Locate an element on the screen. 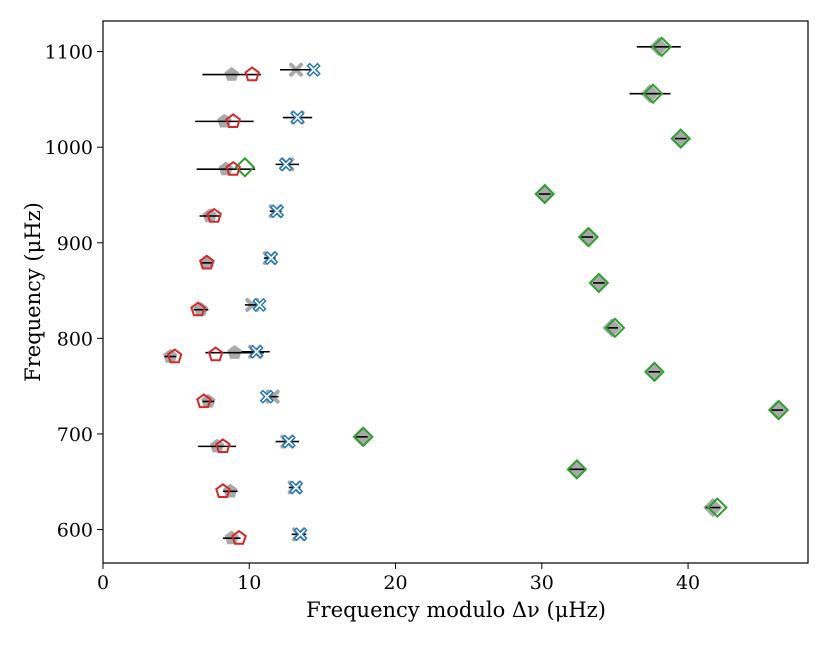  y-tick-label: 700 is located at coordinates (75, 435).